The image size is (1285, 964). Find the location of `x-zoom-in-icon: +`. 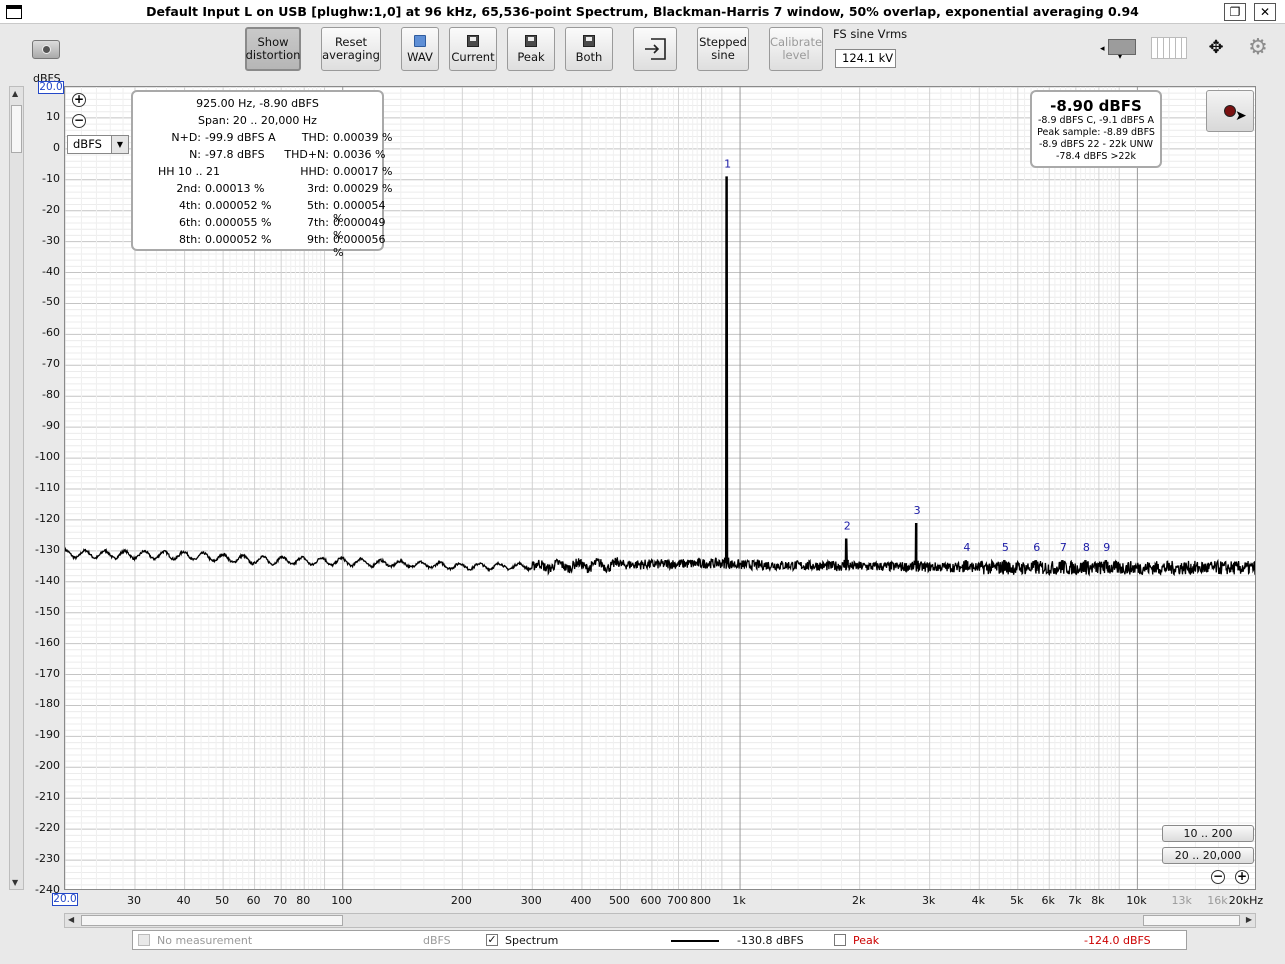

x-zoom-in-icon: + is located at coordinates (1242, 876).